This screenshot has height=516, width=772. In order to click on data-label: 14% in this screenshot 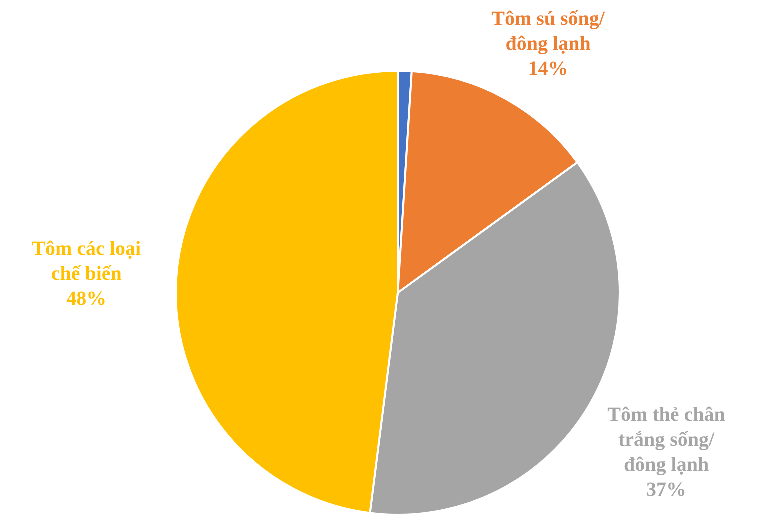, I will do `click(548, 69)`.